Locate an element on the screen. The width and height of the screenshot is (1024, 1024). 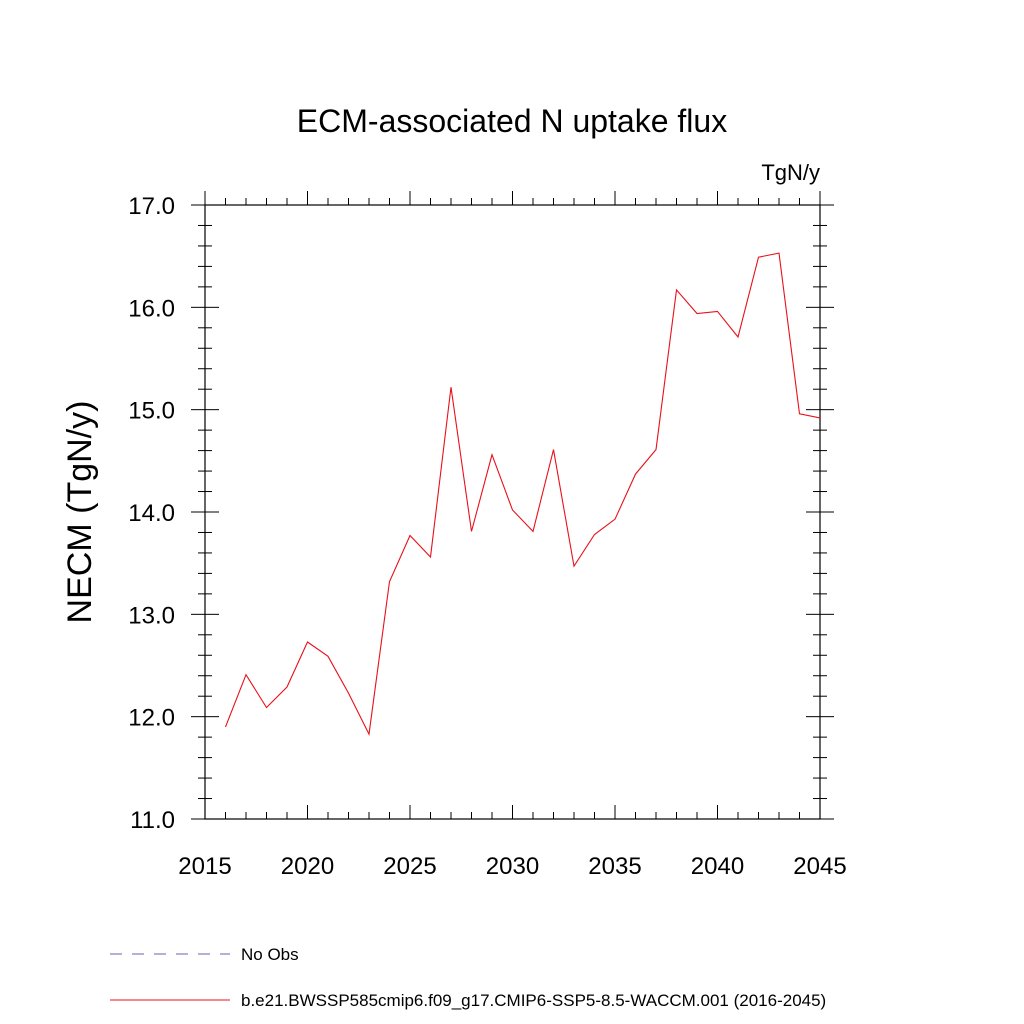
x-tick-label: 2020 is located at coordinates (307, 866).